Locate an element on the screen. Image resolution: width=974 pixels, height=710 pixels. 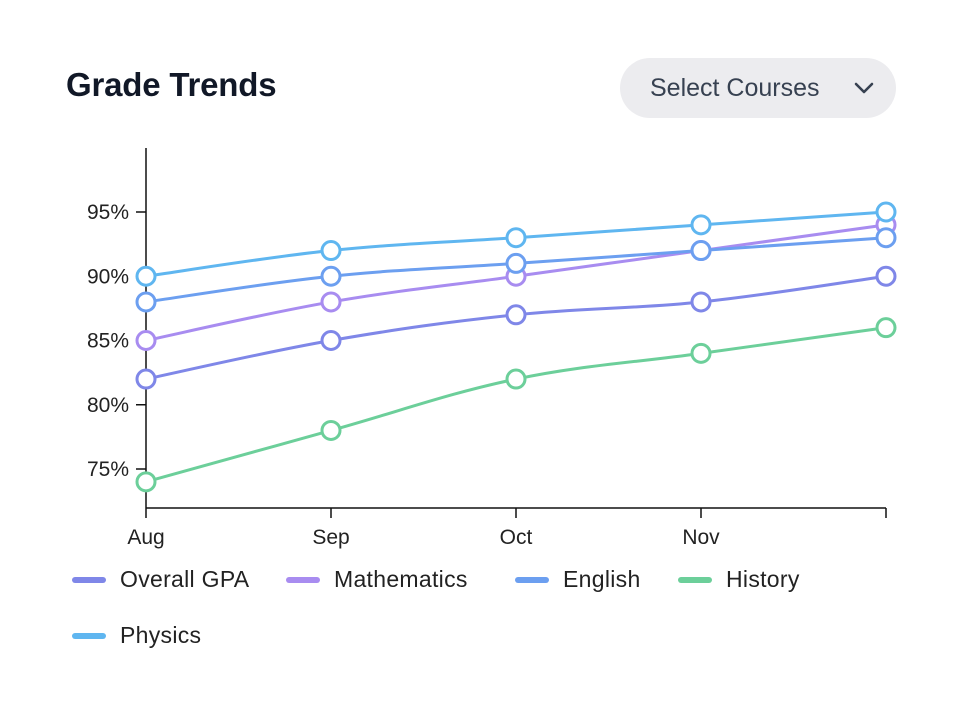
y-tick-label: 95% is located at coordinates (108, 212).